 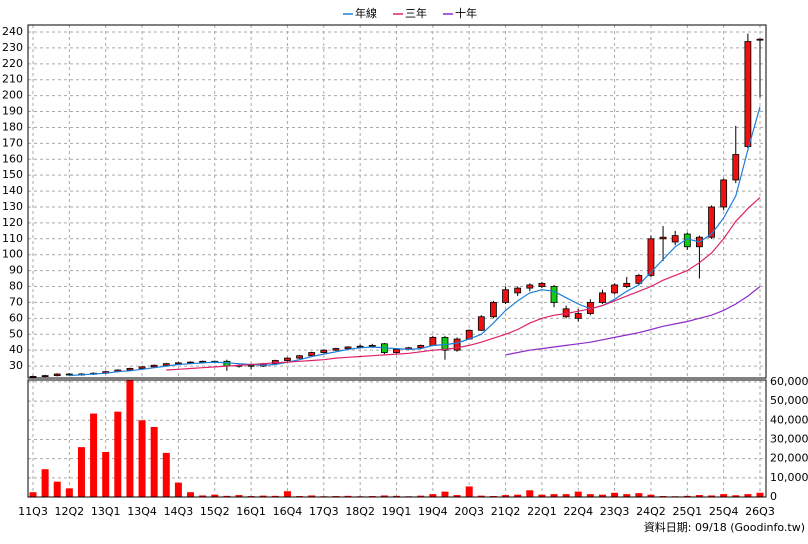 What do you see at coordinates (12, 111) in the screenshot?
I see `y-tick-label: 190` at bounding box center [12, 111].